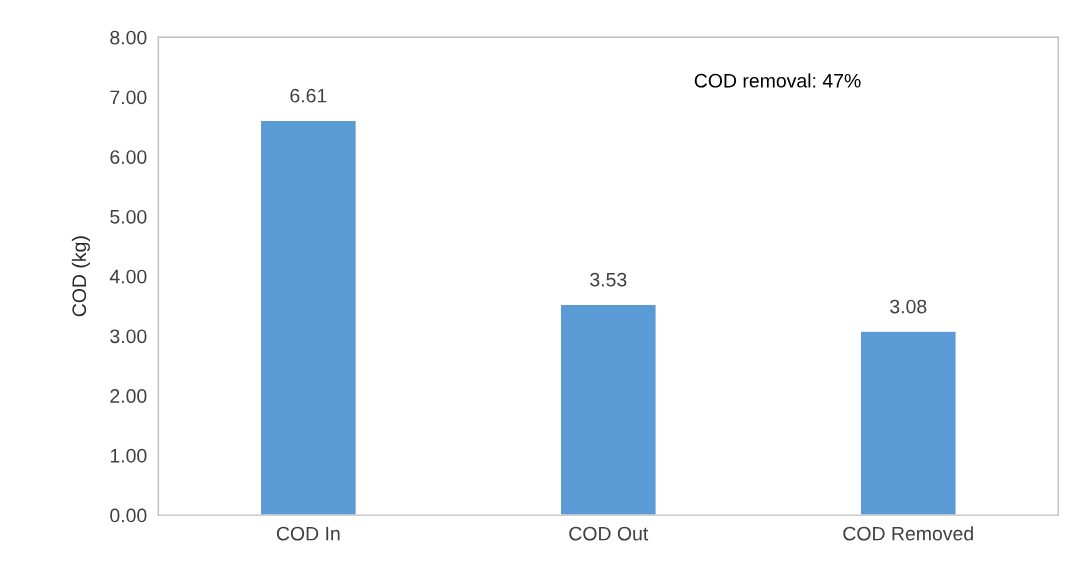 The width and height of the screenshot is (1070, 573). What do you see at coordinates (608, 279) in the screenshot?
I see `data-label: 3.53` at bounding box center [608, 279].